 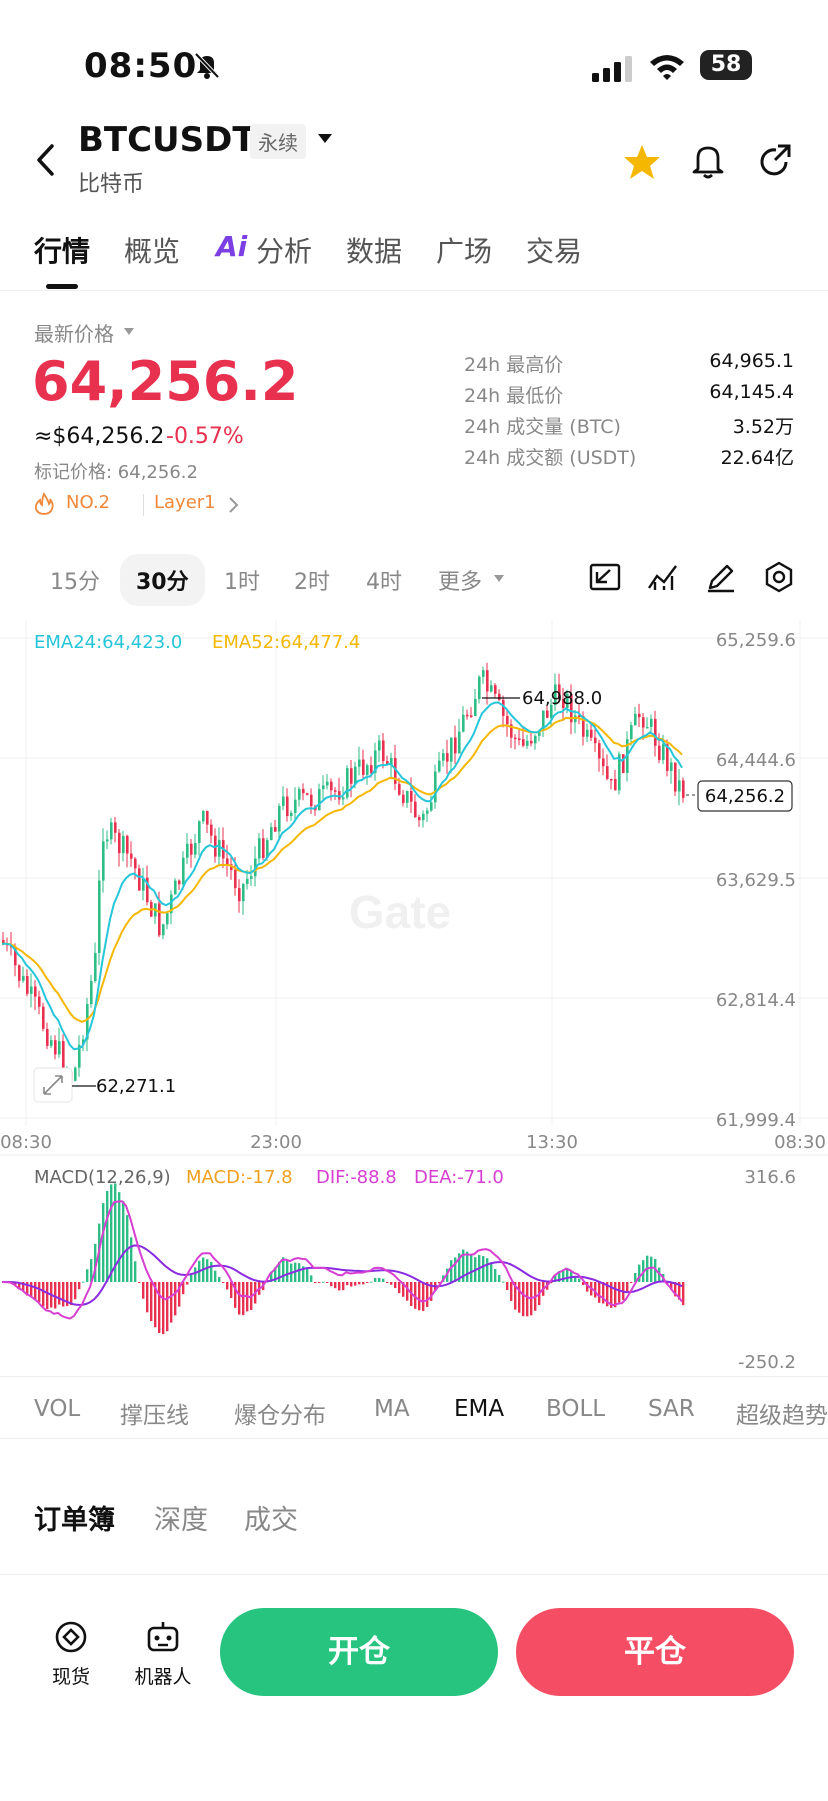 What do you see at coordinates (62, 251) in the screenshot?
I see `tab-market: 行情` at bounding box center [62, 251].